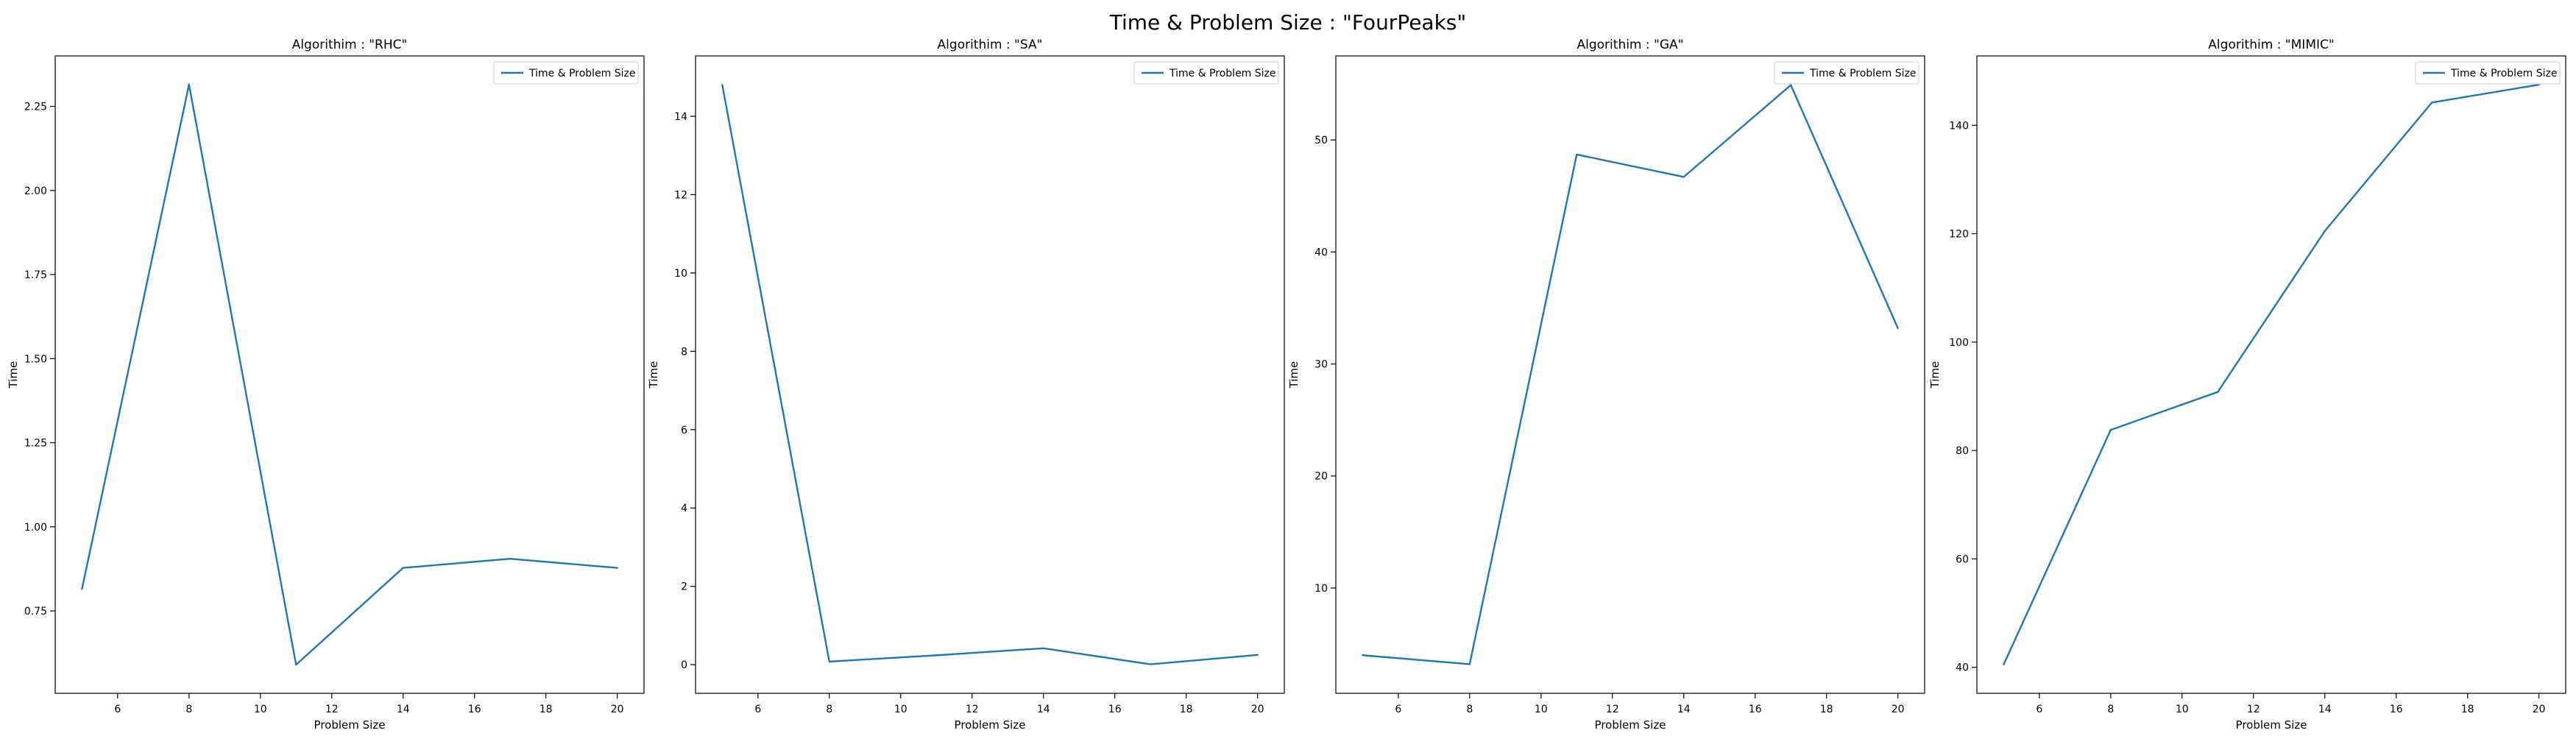  I want to click on subplot-title: Algorithim : "SA", so click(991, 45).